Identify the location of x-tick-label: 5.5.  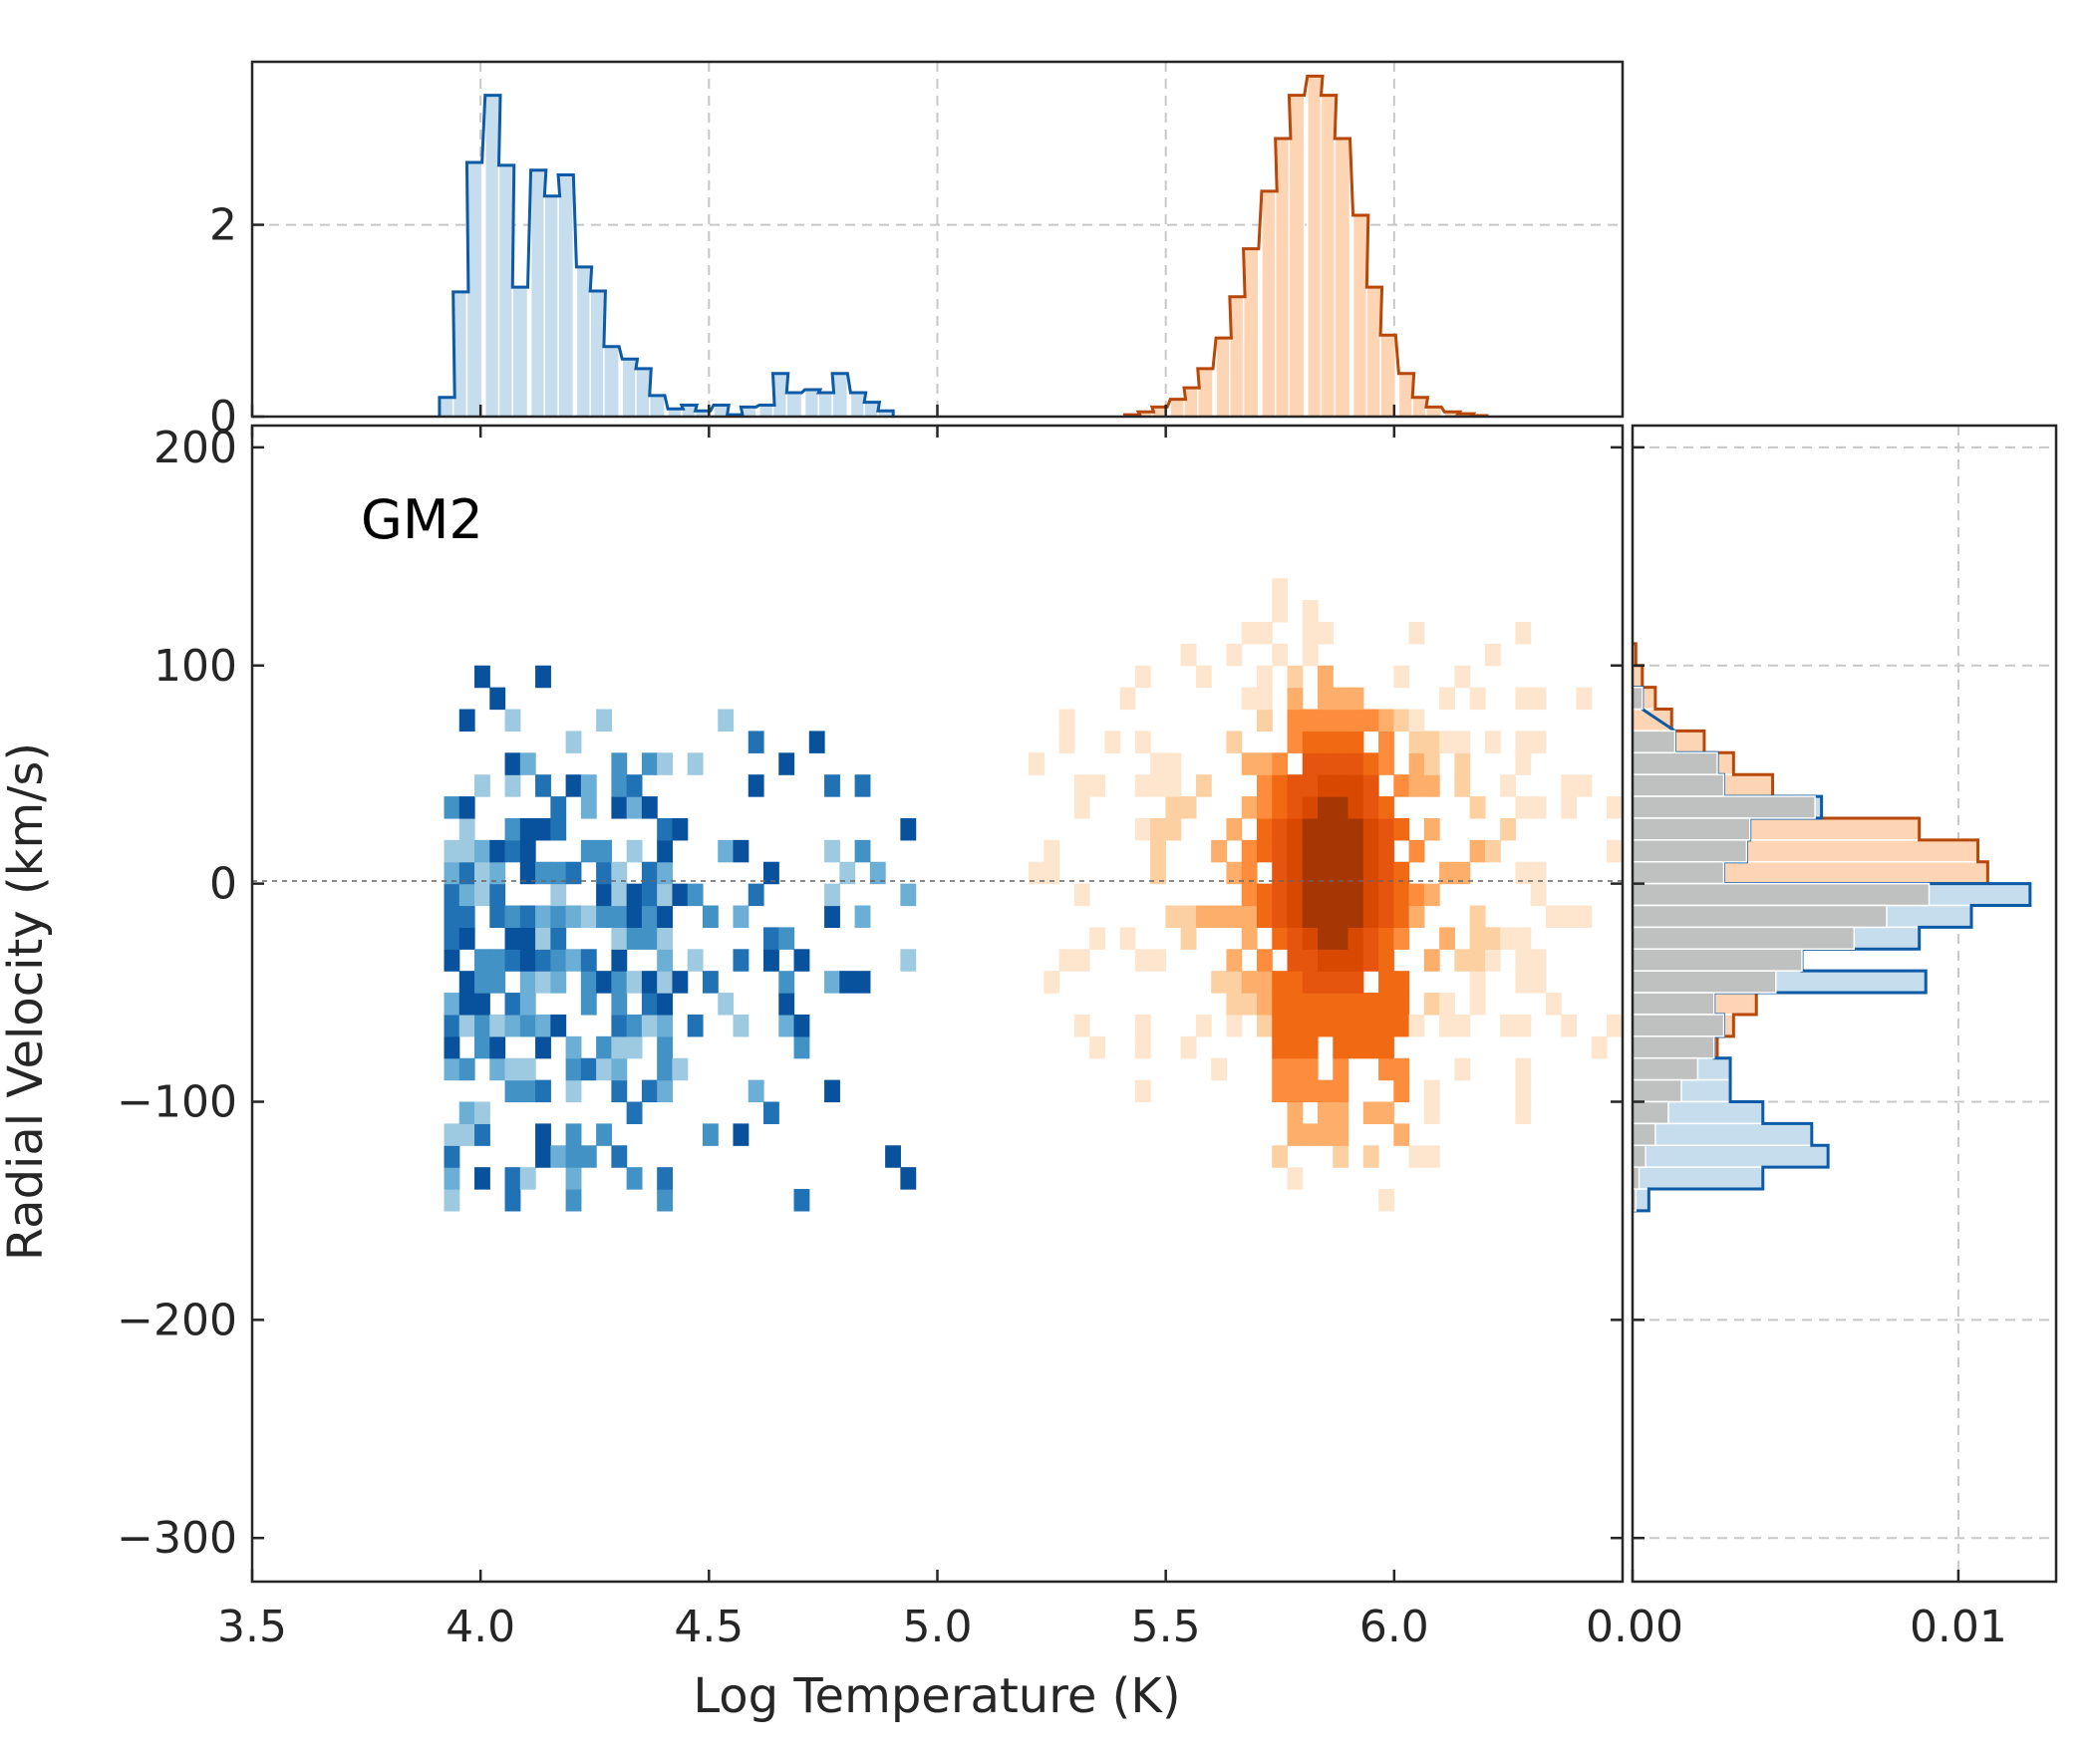
(1166, 1627).